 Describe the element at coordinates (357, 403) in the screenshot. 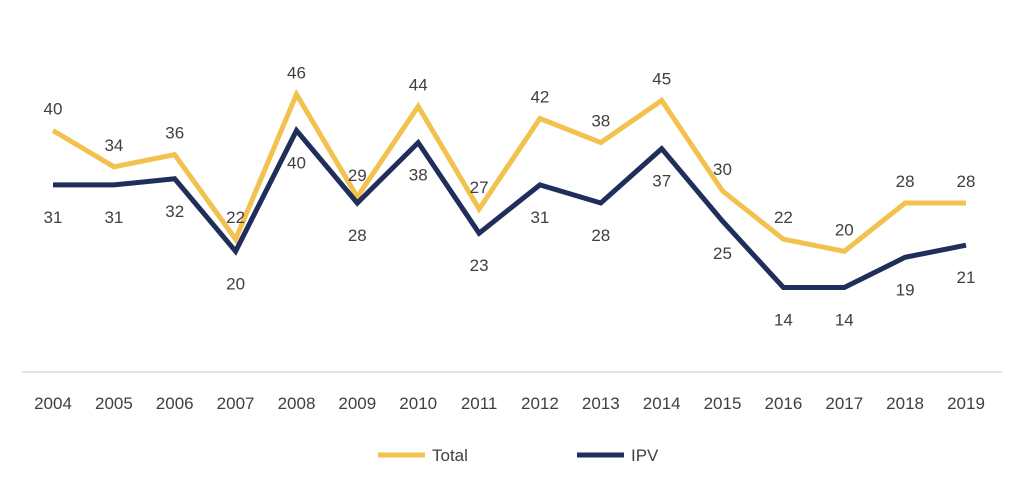

I see `x-tick-label: 2009` at that location.